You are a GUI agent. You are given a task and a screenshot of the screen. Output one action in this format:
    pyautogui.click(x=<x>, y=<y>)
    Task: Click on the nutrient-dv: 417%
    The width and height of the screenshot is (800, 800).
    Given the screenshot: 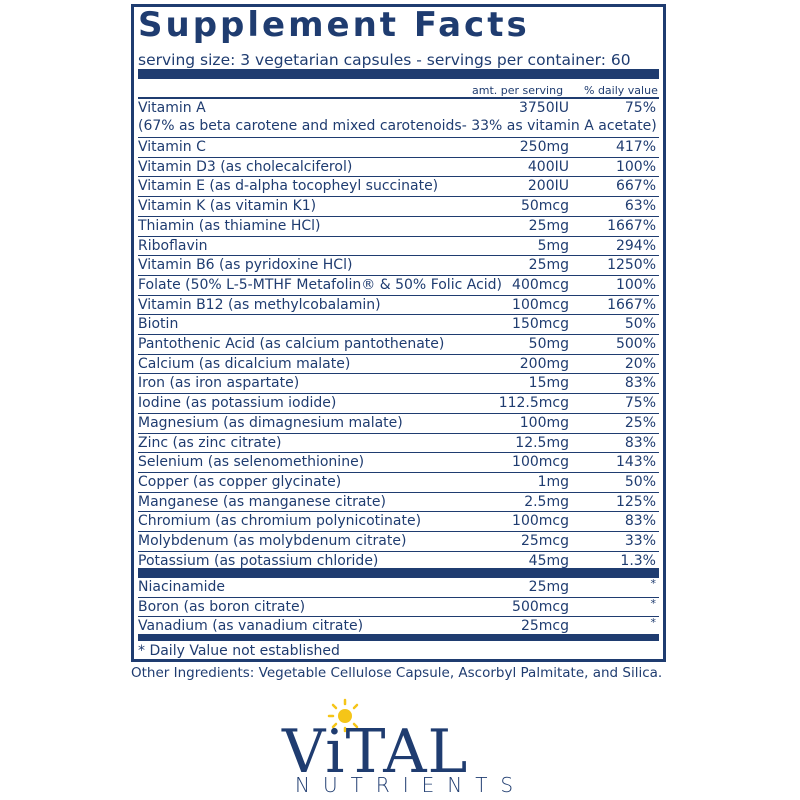 What is the action you would take?
    pyautogui.click(x=635, y=147)
    